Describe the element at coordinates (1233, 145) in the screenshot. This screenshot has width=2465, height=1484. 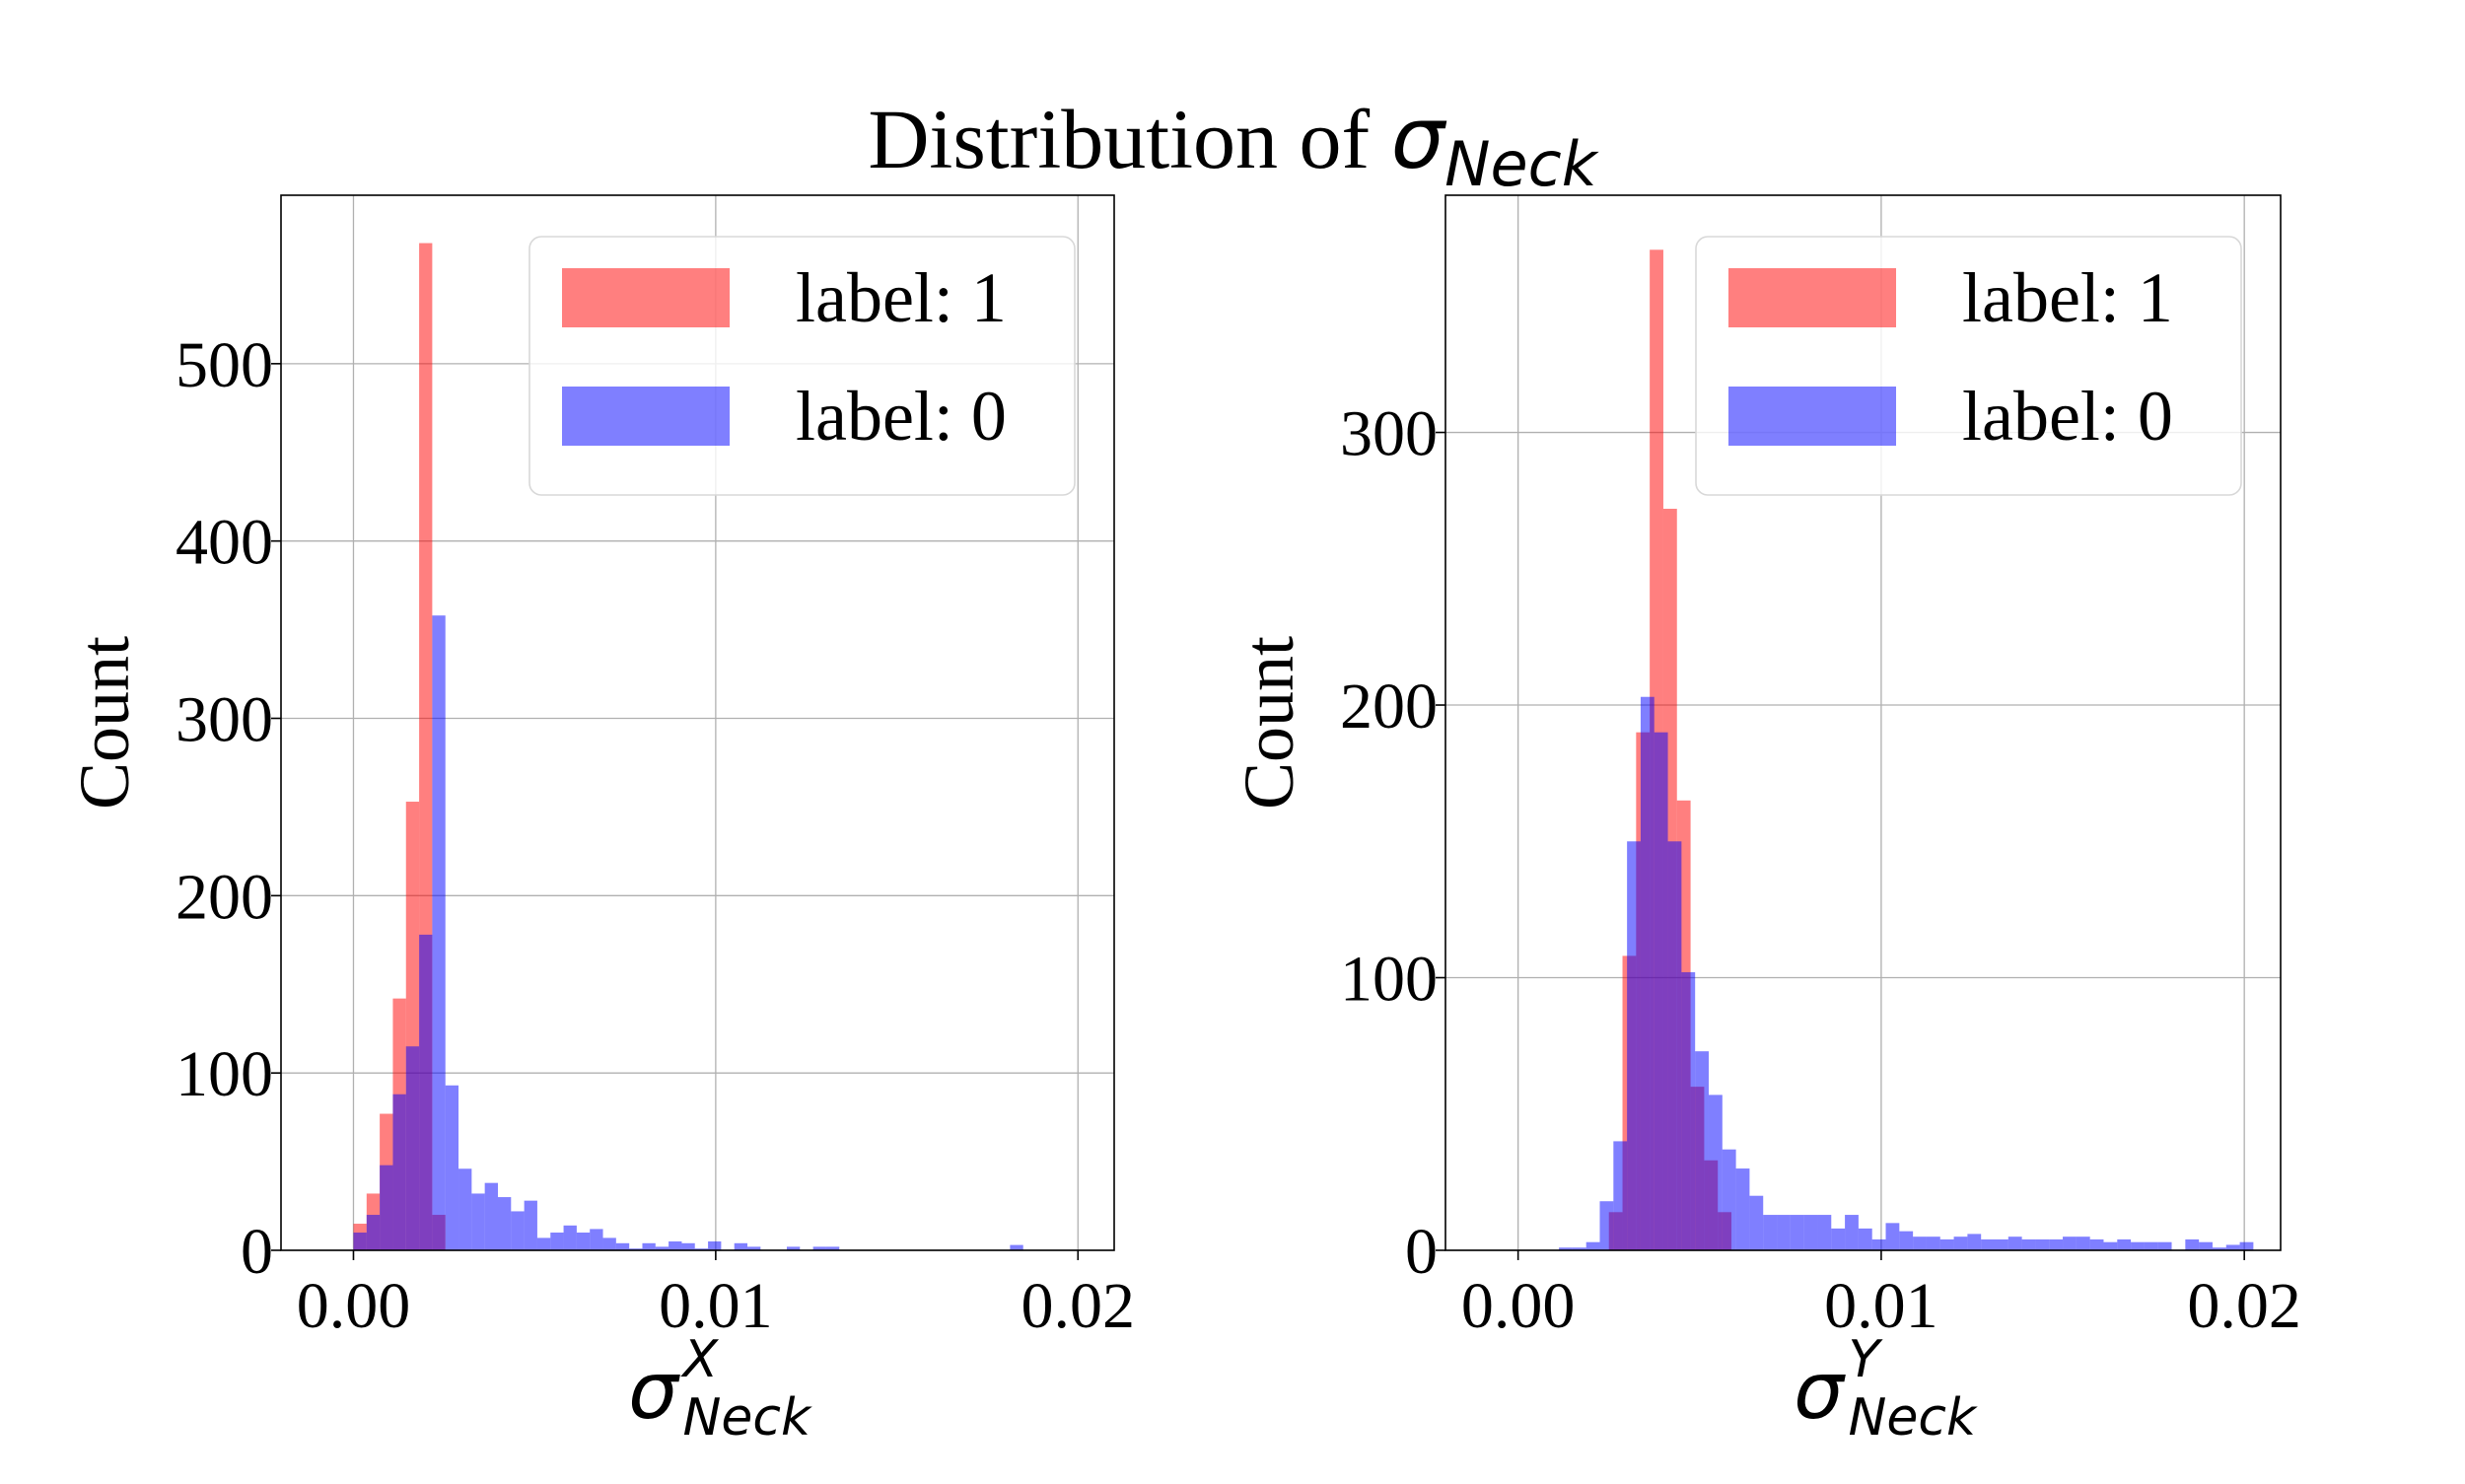
I see `figure-title: Distribution of σNeck` at that location.